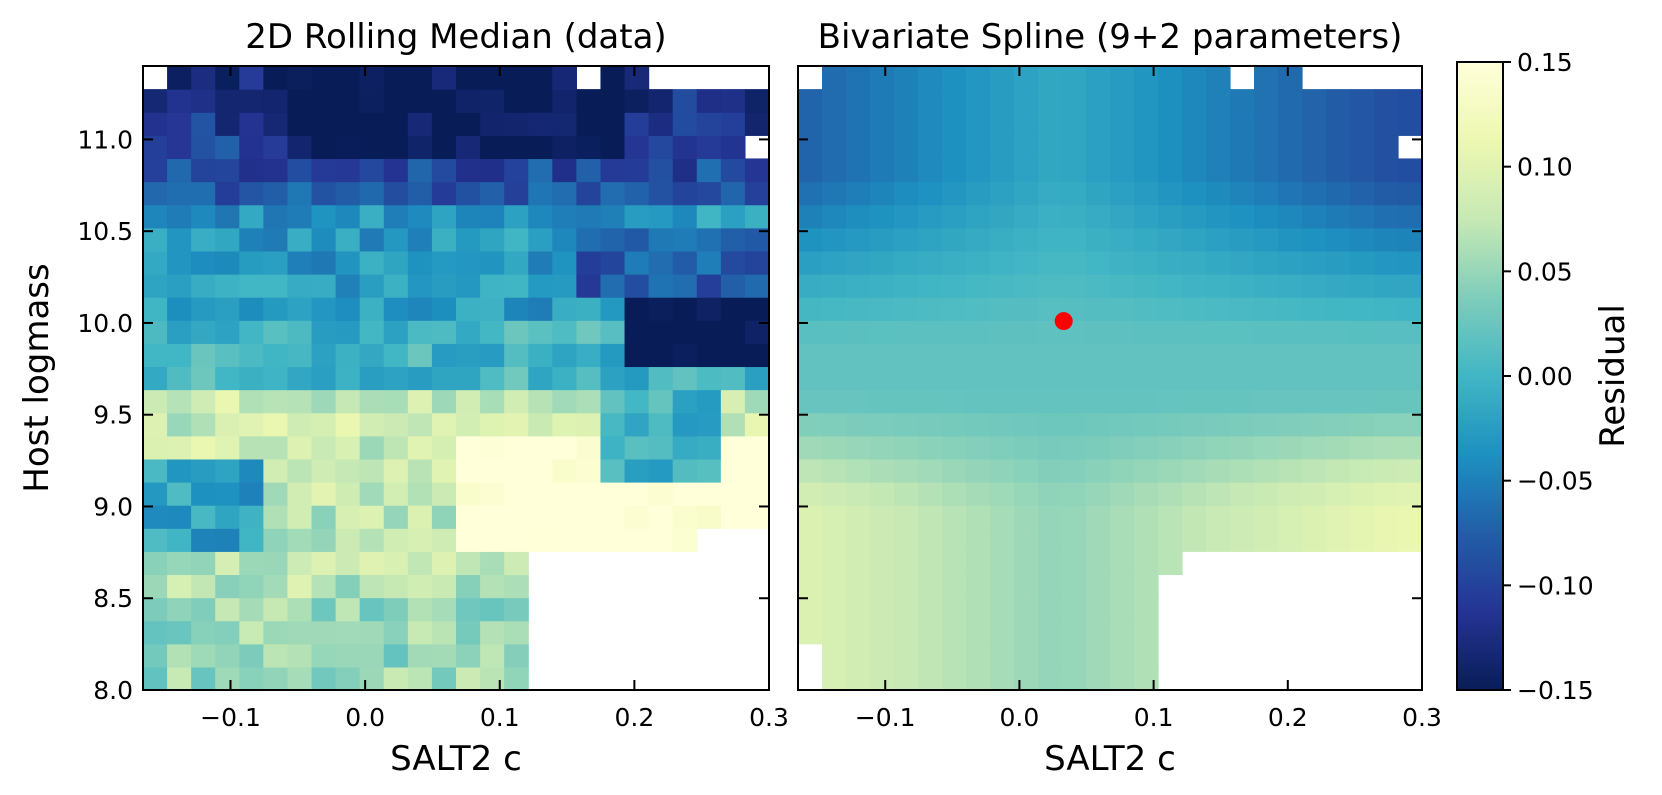 The height and width of the screenshot is (795, 1662). What do you see at coordinates (113, 690) in the screenshot?
I see `y-tick-label: 8.0` at bounding box center [113, 690].